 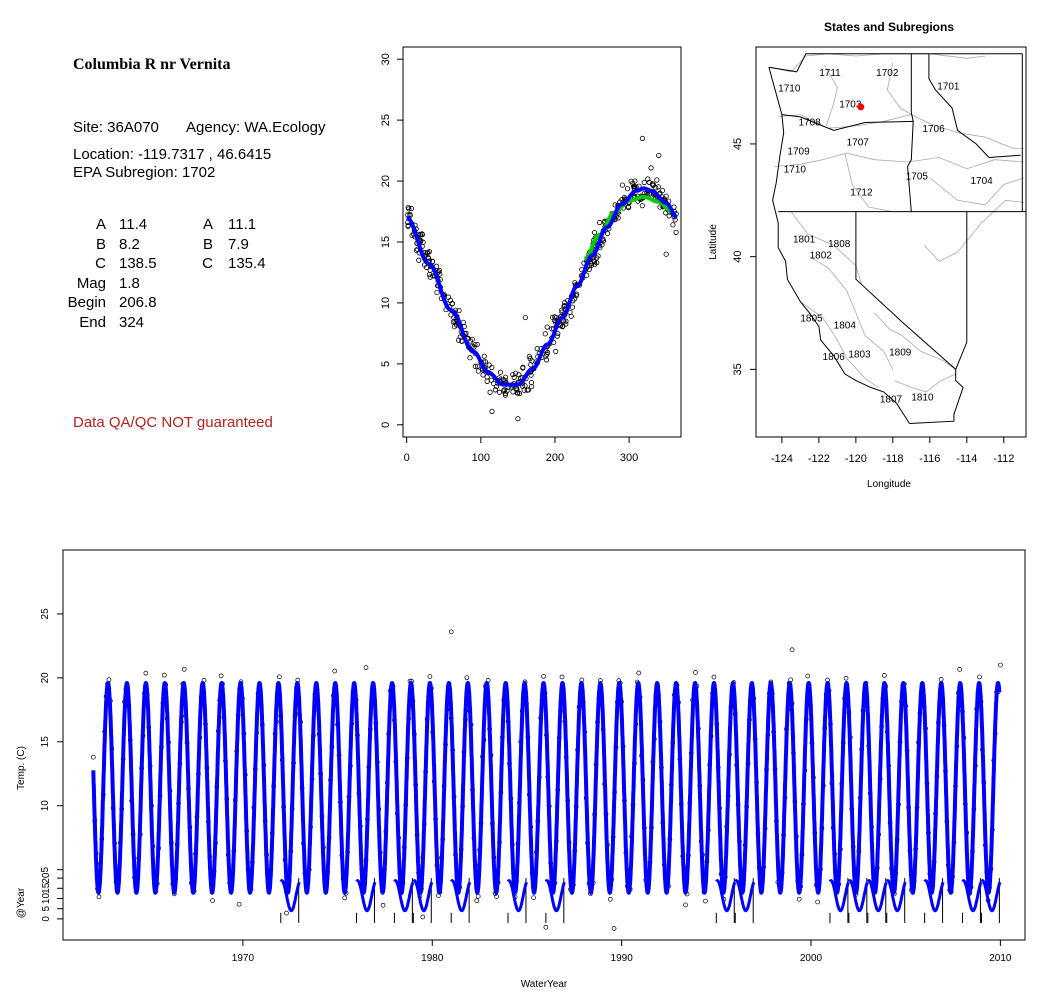 I want to click on map-x-tick-label: -122, so click(x=819, y=459).